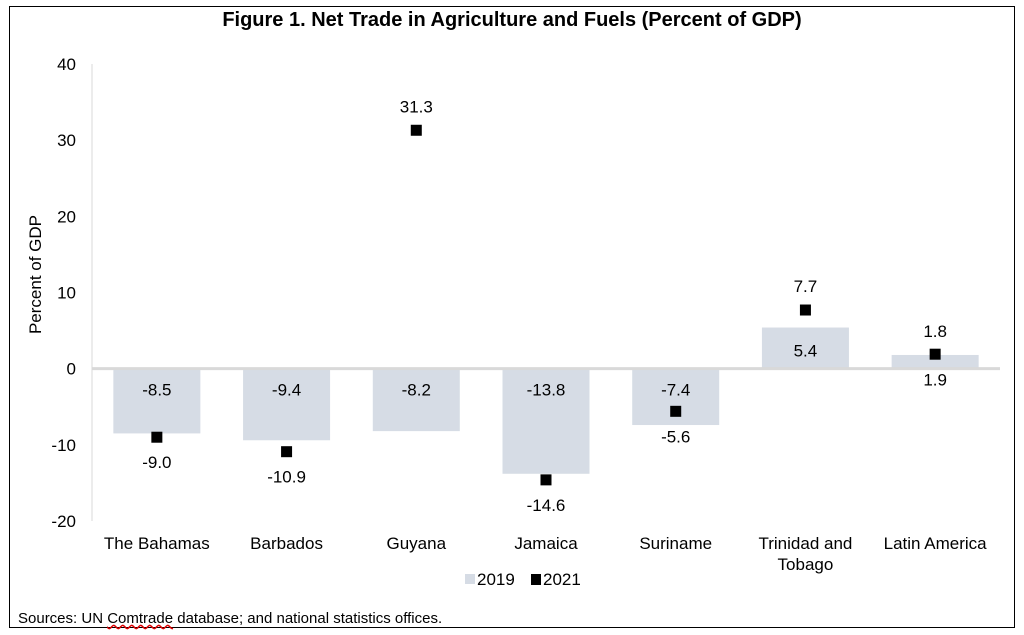 The image size is (1024, 635). What do you see at coordinates (935, 331) in the screenshot?
I see `bar-label-2019: 1.8` at bounding box center [935, 331].